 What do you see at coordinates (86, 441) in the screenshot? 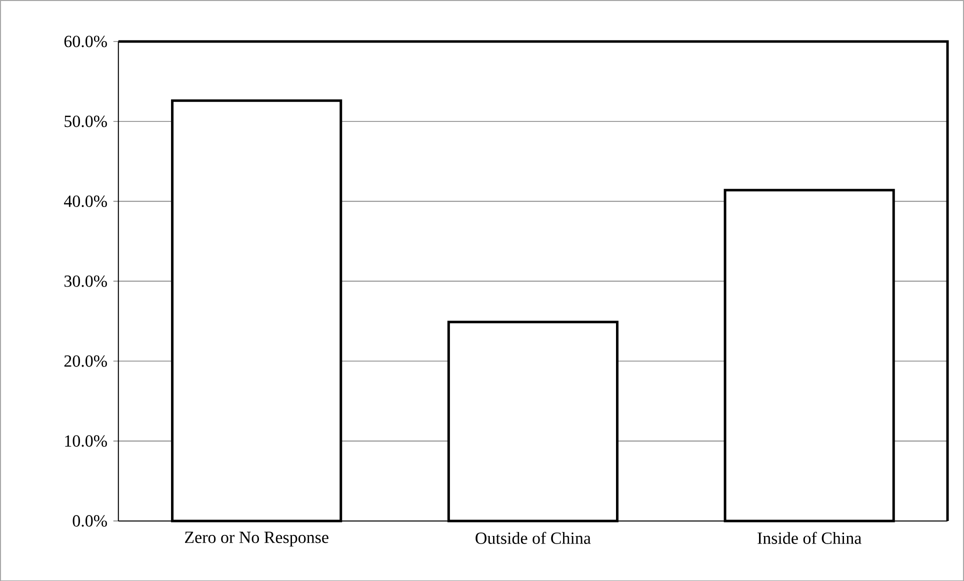
I see `y-tick-label: 10.0%` at bounding box center [86, 441].